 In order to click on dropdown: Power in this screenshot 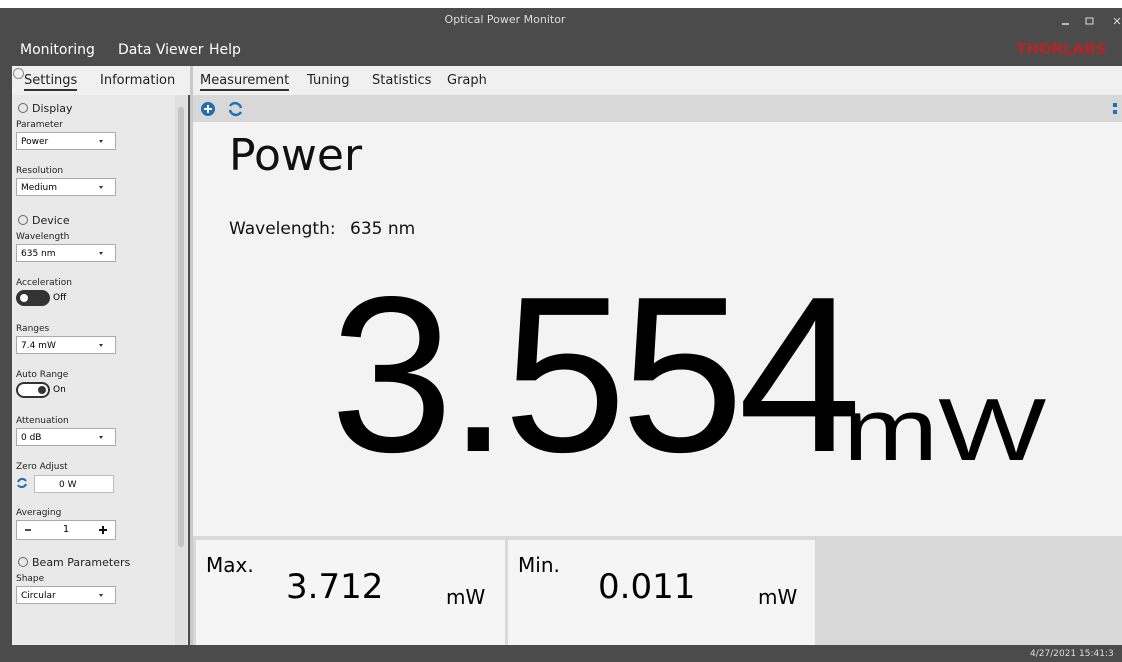, I will do `click(66, 141)`.